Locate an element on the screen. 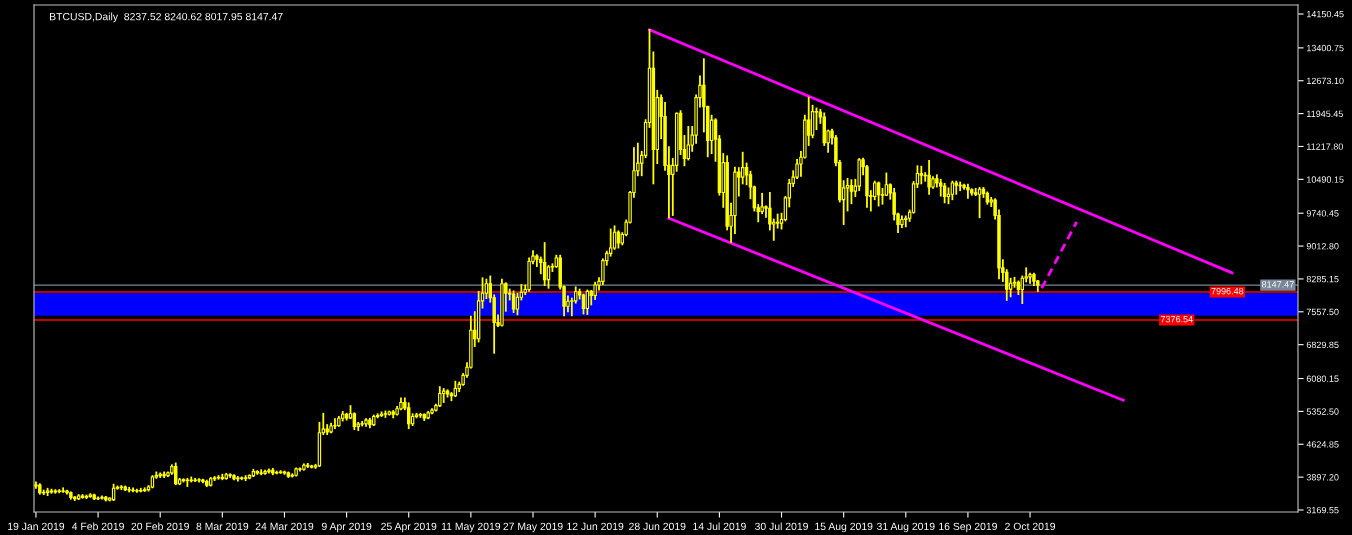  x-tick-label: 30 Jul 2019 is located at coordinates (781, 526).